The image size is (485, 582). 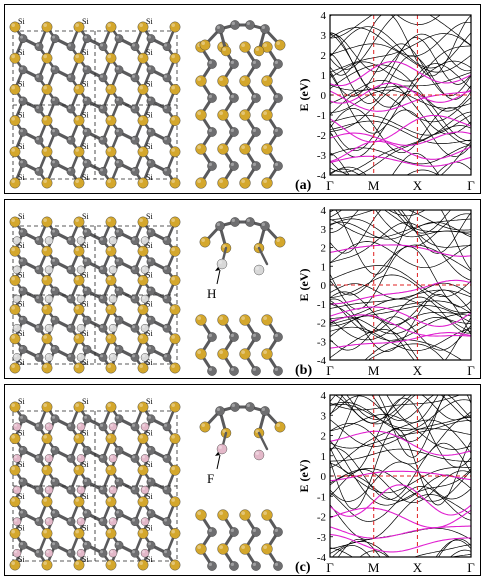 I want to click on adsorbate-label: H, so click(x=211, y=293).